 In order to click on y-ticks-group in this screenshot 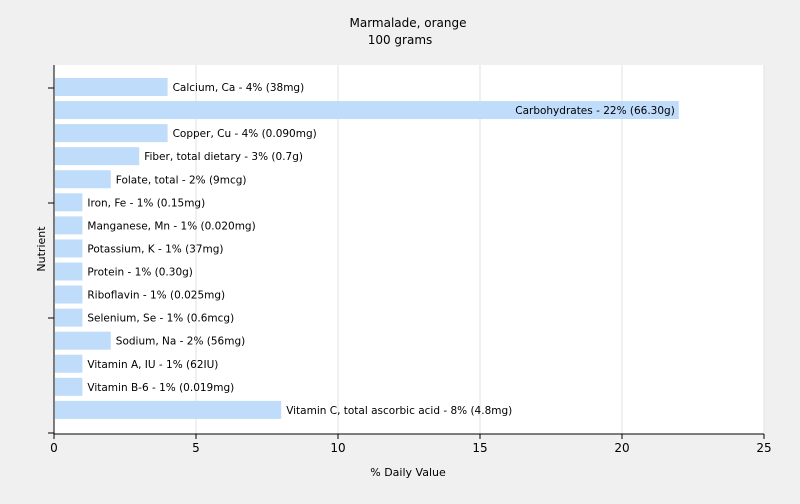, I will do `click(51, 260)`.